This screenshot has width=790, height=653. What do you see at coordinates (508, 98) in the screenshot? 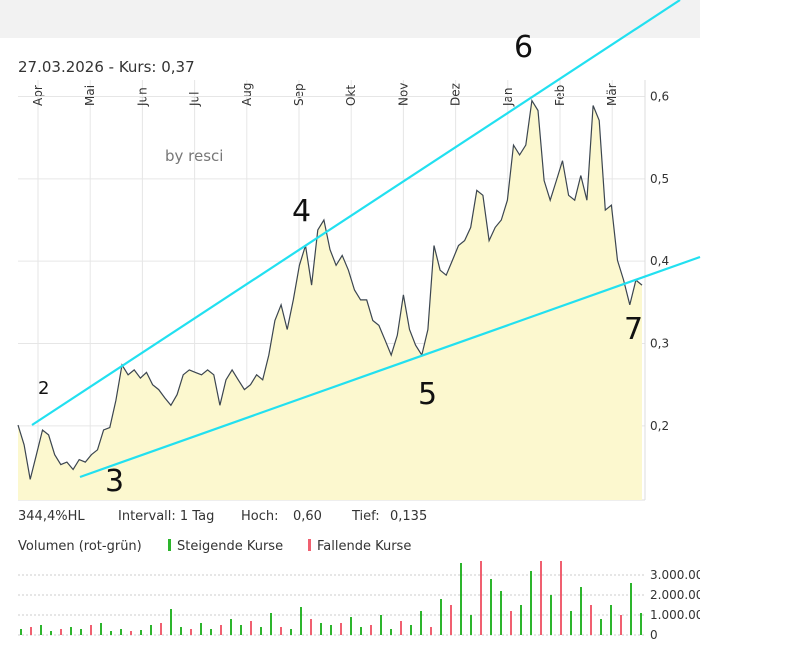
I see `x-tick-label: Jan` at bounding box center [508, 98].